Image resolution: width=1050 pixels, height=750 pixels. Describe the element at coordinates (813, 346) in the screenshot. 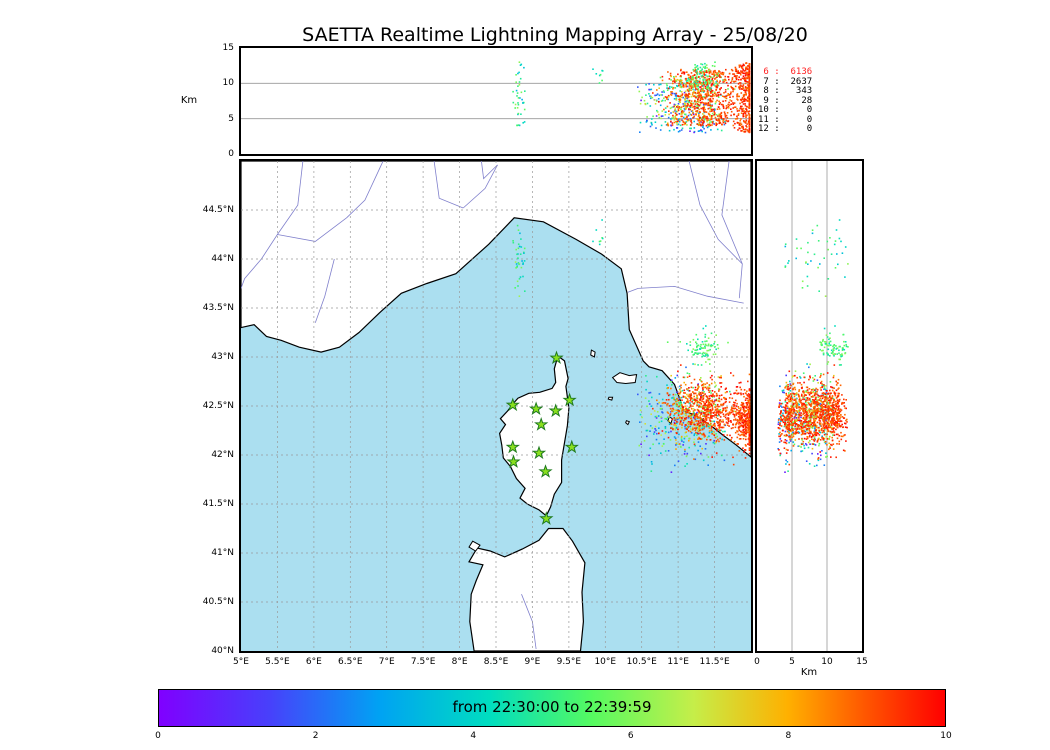

I see `lightning-points-latalt-layer` at that location.